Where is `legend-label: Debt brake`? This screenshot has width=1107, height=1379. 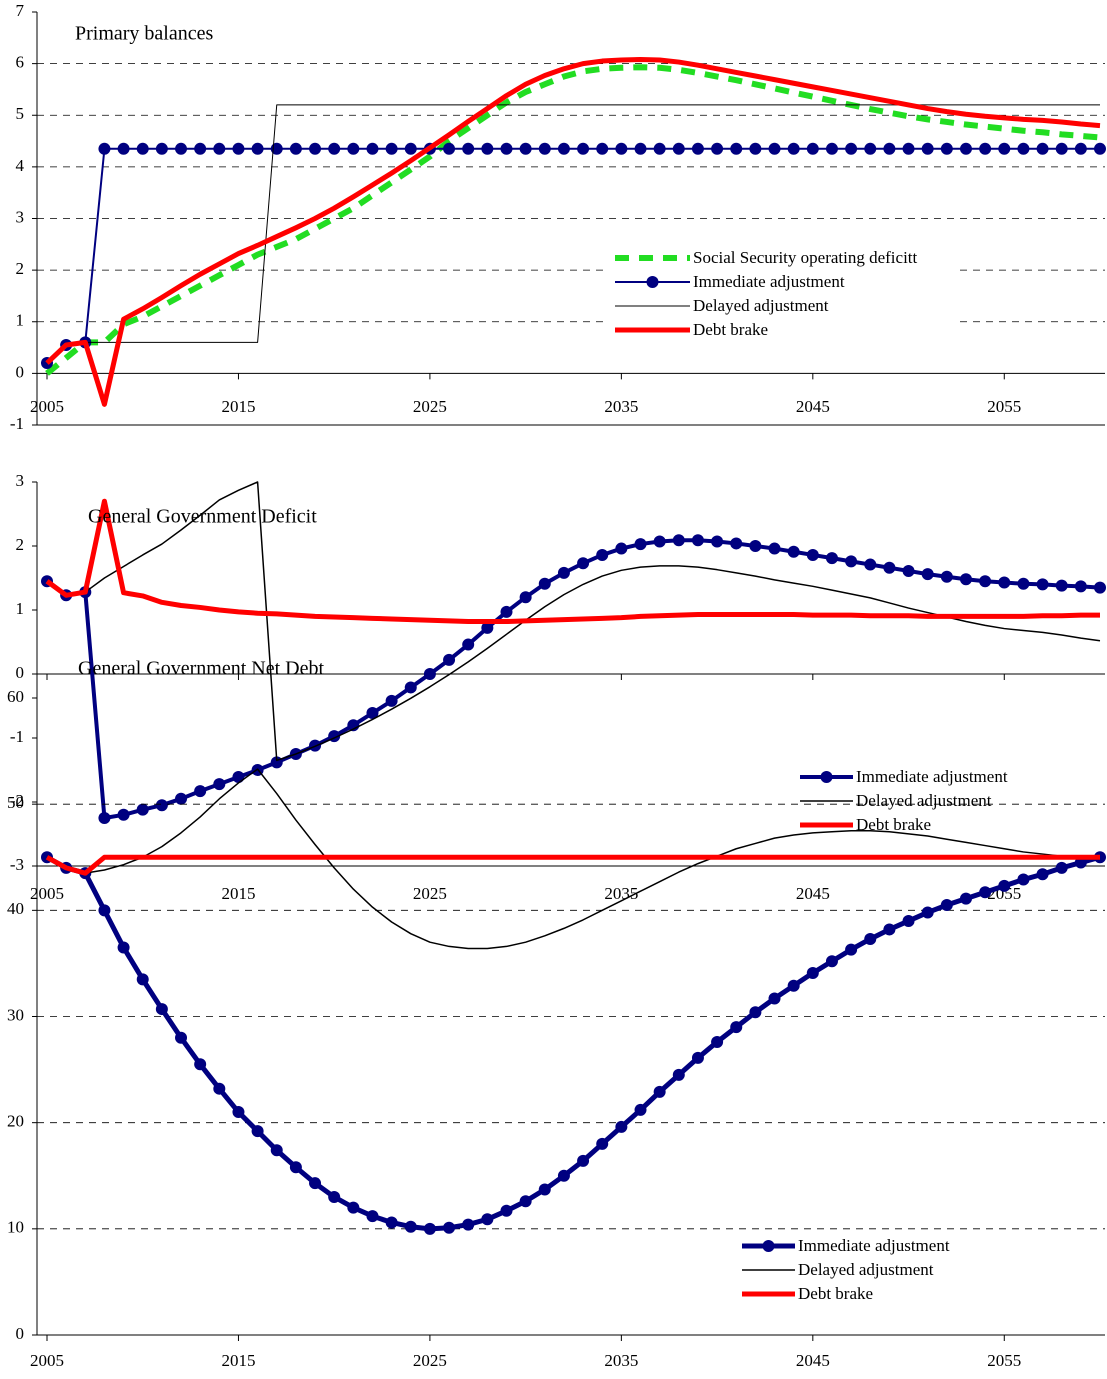
legend-label: Debt brake is located at coordinates (835, 1293).